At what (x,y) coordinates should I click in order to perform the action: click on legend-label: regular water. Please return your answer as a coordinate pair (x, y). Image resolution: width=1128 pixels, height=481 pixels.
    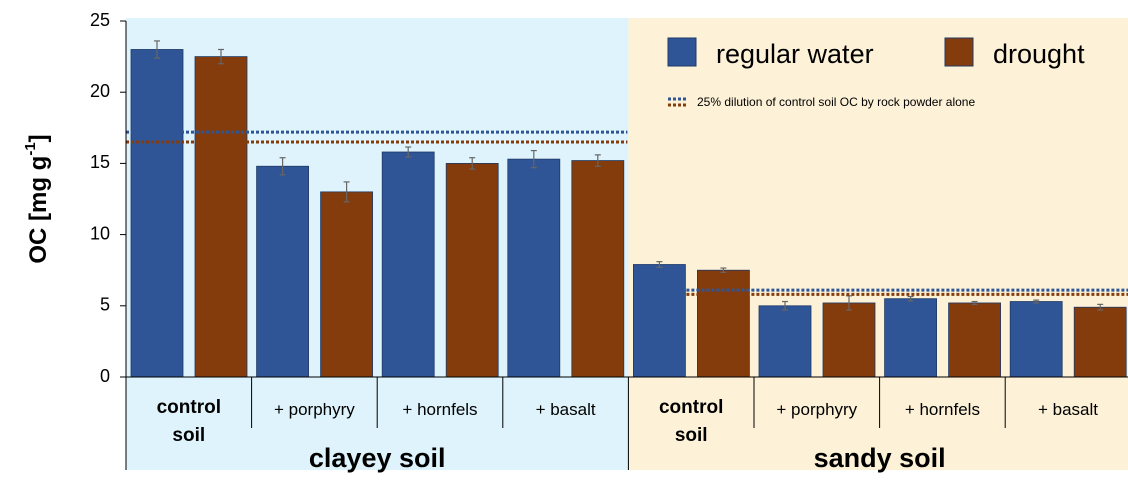
    Looking at the image, I should click on (795, 54).